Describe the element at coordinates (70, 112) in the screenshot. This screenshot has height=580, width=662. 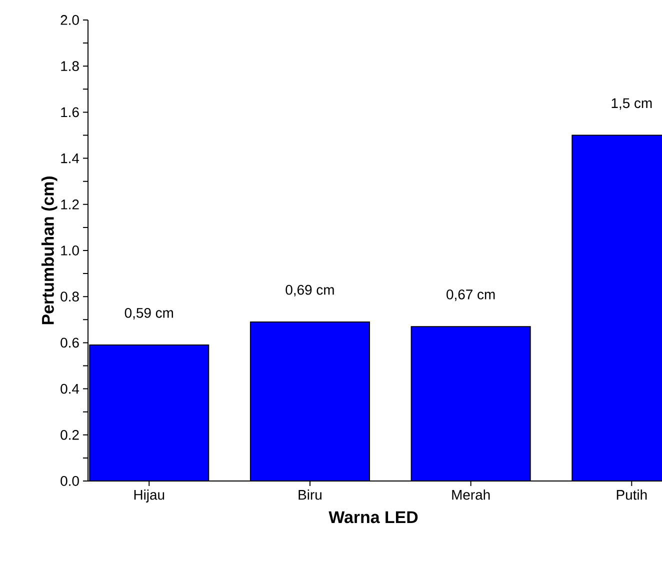
I see `y-tick-label: 1.6` at that location.